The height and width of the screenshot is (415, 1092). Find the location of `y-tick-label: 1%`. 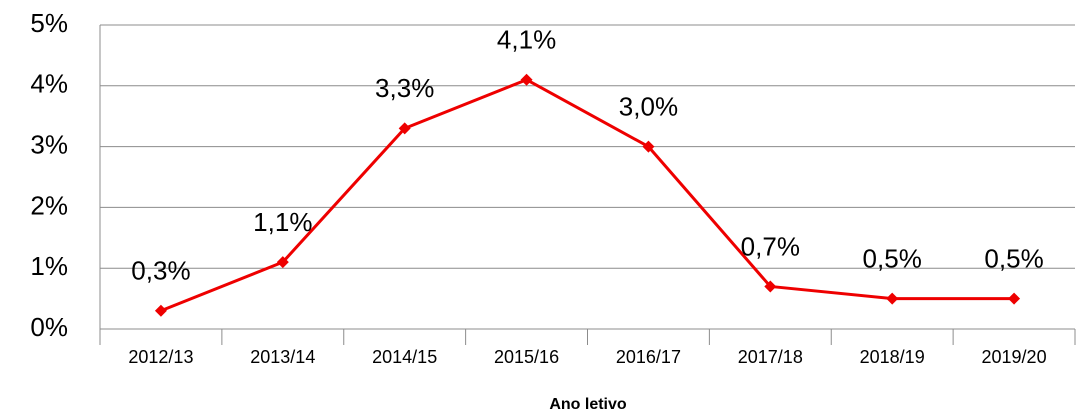

y-tick-label: 1% is located at coordinates (49, 266).